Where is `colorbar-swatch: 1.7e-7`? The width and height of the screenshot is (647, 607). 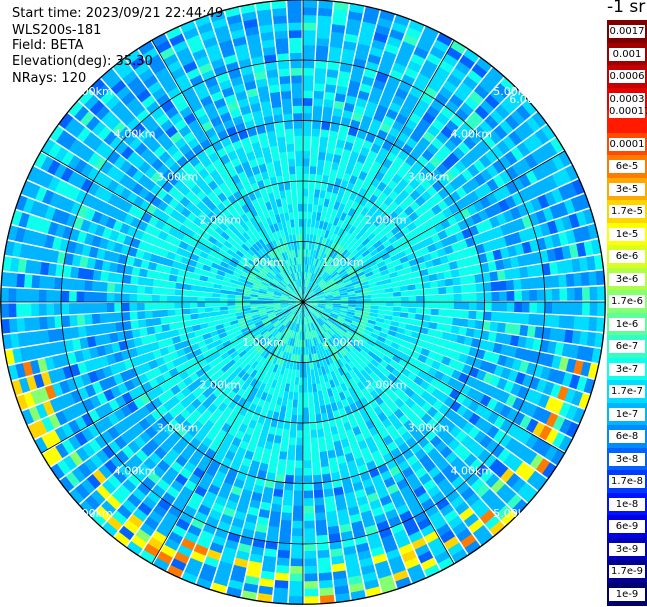 colorbar-swatch: 1.7e-7 is located at coordinates (627, 391).